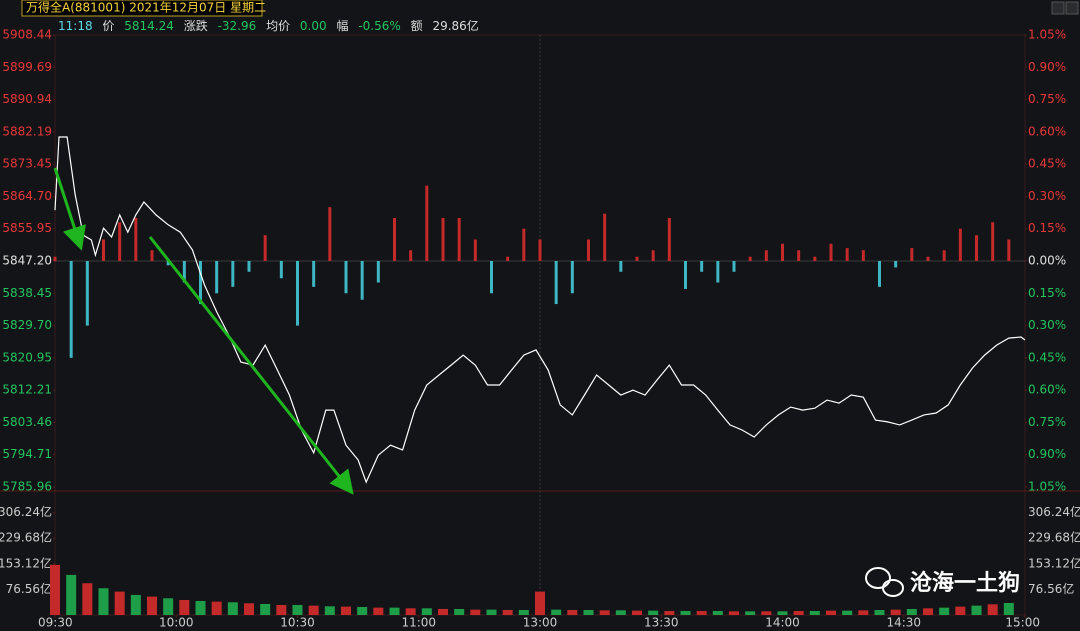 This screenshot has width=1080, height=631. What do you see at coordinates (146, 7) in the screenshot?
I see `title: 万得全A(881001) 2021年12月07日 星期二` at bounding box center [146, 7].